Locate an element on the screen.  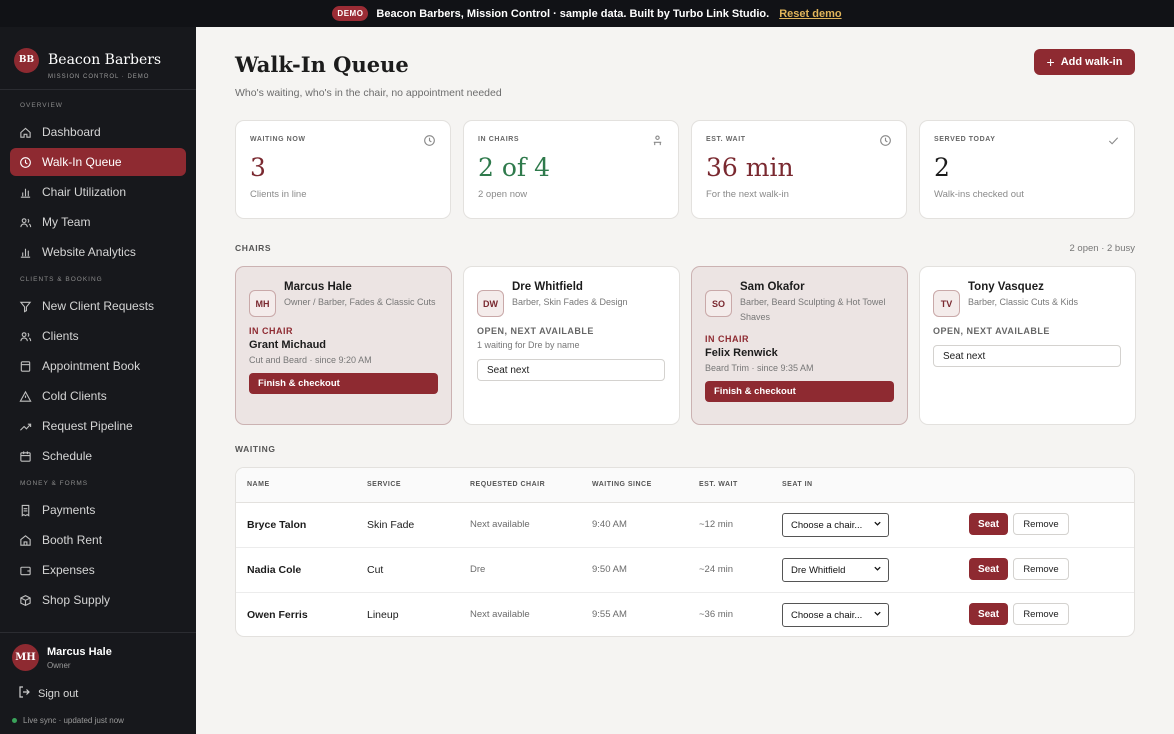
waiting-since: 9:40 AM is located at coordinates (609, 524).